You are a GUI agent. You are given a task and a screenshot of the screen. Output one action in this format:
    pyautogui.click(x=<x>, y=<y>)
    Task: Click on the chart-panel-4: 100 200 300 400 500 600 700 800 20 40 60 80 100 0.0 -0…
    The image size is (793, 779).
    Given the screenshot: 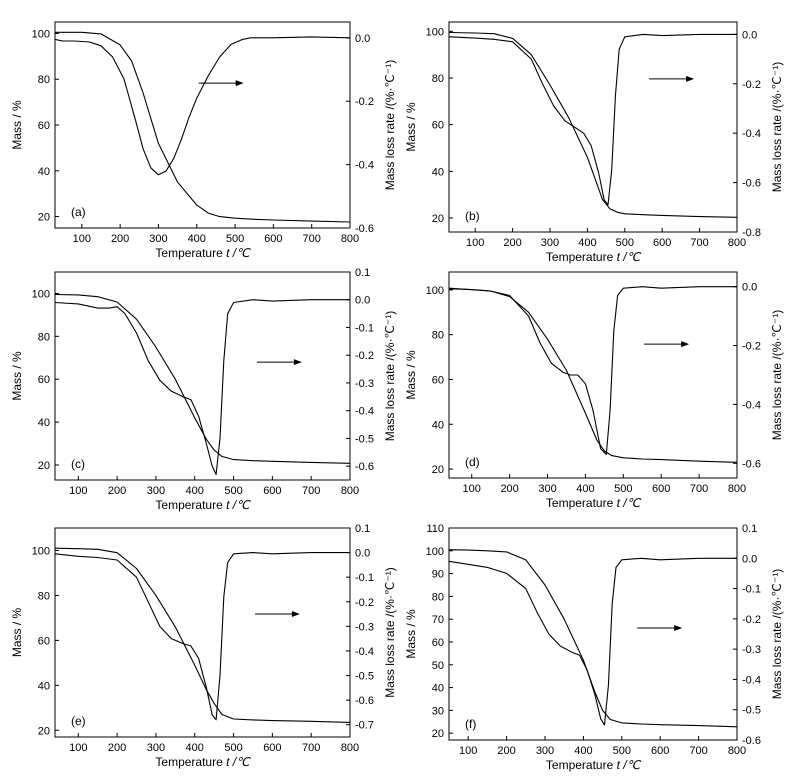 What is the action you would take?
    pyautogui.click(x=594, y=390)
    